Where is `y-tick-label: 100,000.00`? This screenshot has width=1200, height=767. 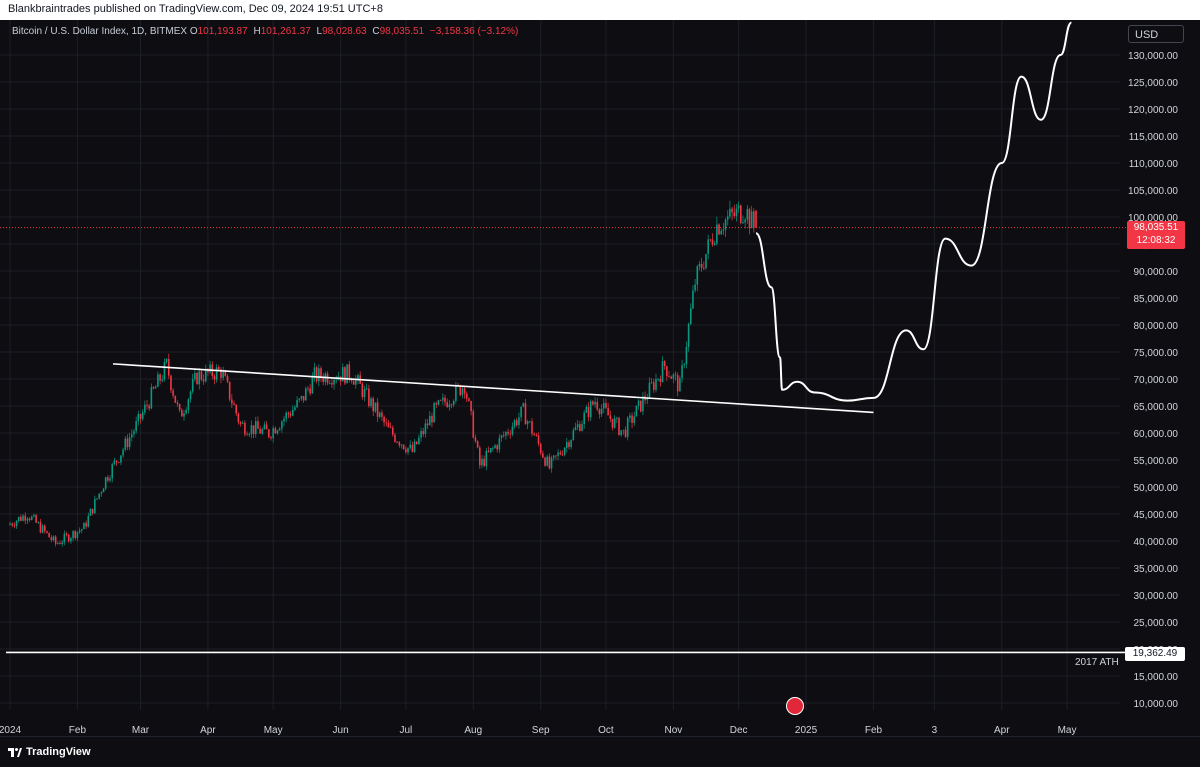
y-tick-label: 100,000.00 is located at coordinates (1153, 218).